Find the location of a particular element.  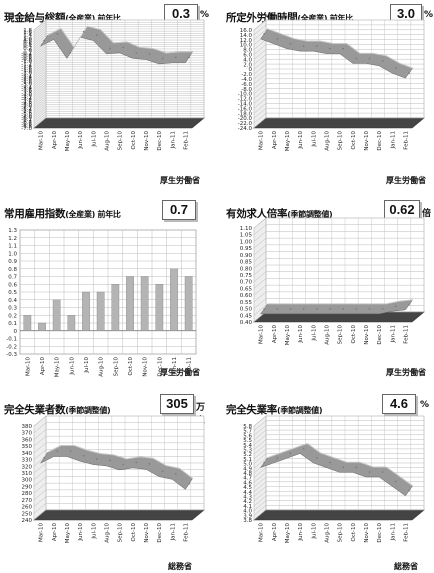

x-tick-label: Aug-10 is located at coordinates (327, 335).